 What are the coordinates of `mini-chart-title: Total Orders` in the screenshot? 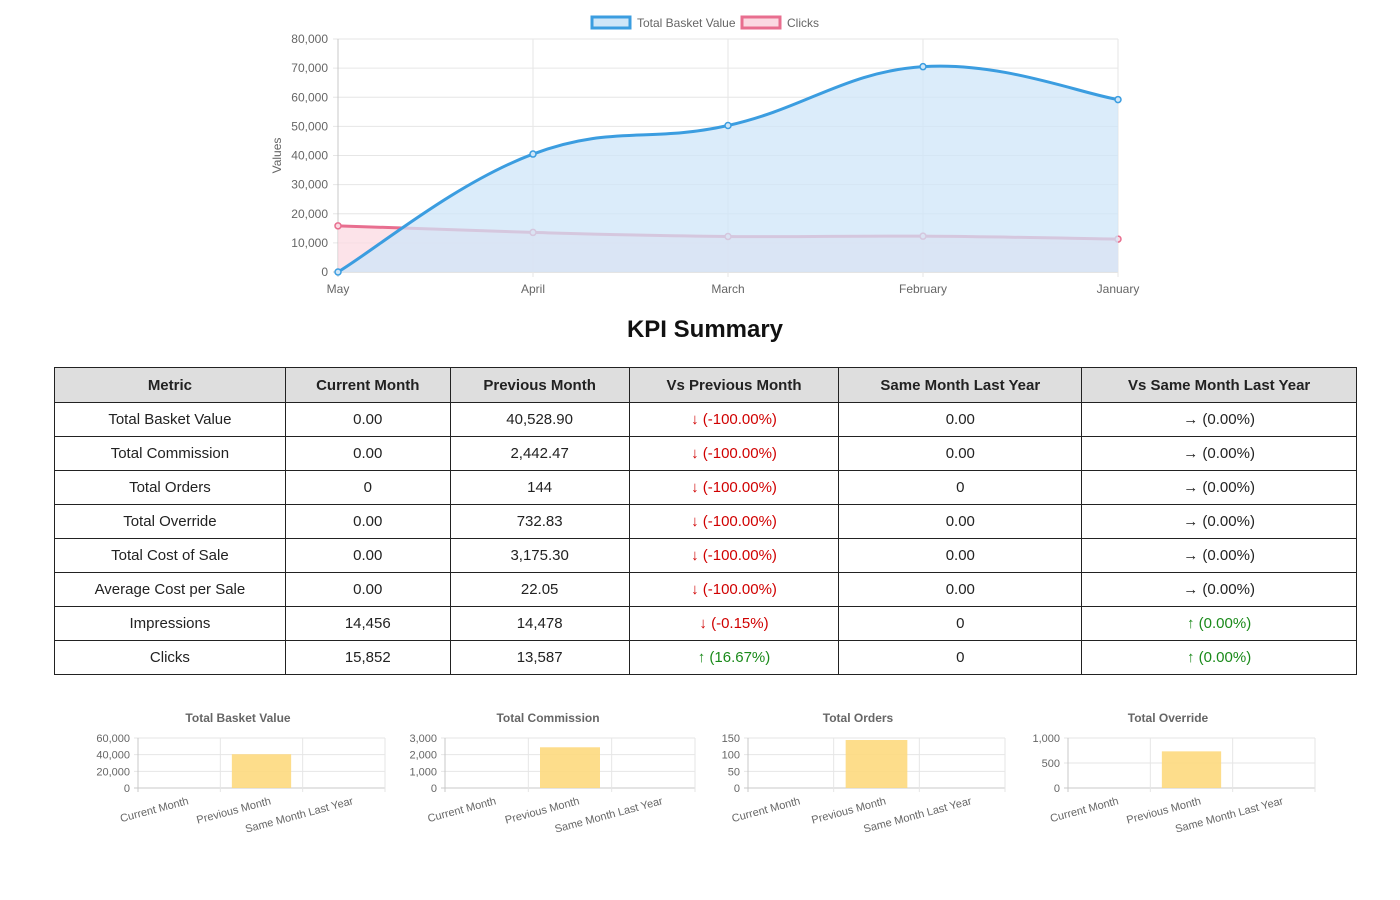 It's located at (858, 718).